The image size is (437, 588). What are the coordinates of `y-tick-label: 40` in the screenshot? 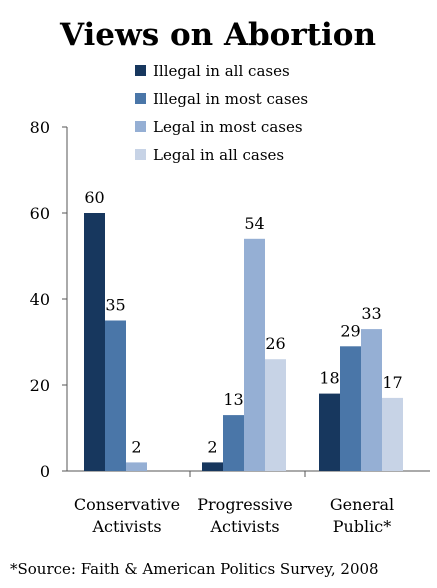 It's located at (40, 299).